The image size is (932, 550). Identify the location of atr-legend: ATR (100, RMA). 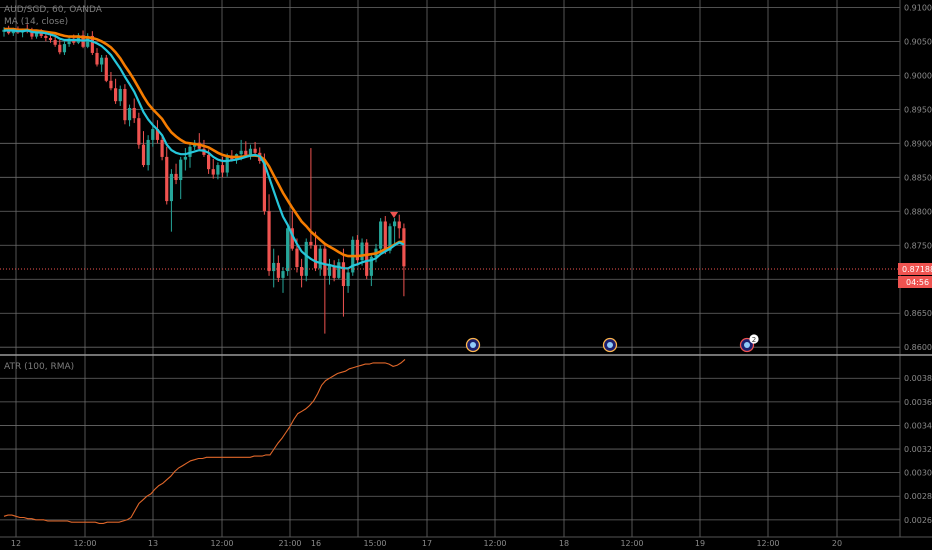
(39, 367).